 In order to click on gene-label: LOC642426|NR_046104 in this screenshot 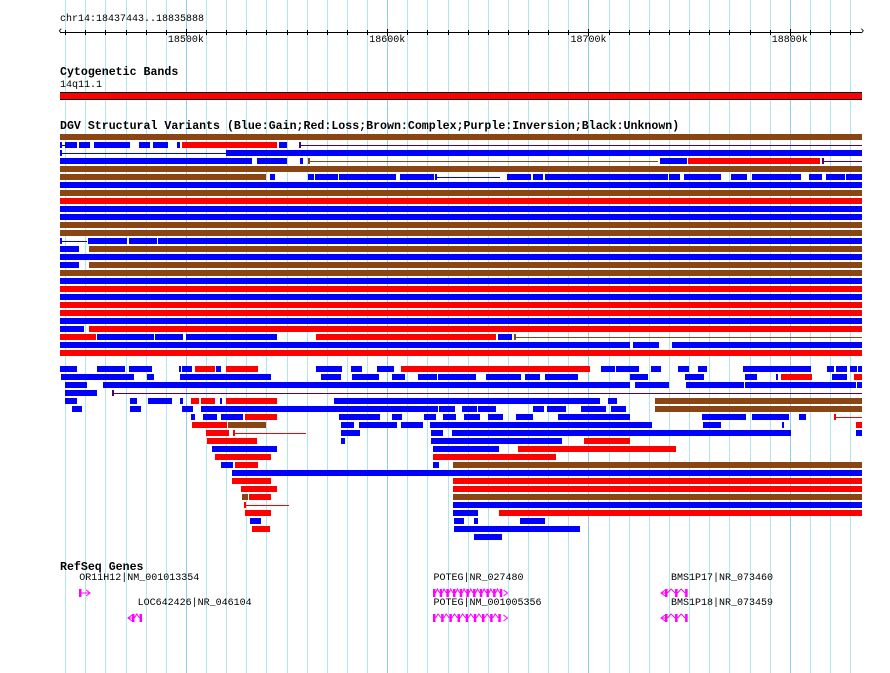, I will do `click(194, 603)`.